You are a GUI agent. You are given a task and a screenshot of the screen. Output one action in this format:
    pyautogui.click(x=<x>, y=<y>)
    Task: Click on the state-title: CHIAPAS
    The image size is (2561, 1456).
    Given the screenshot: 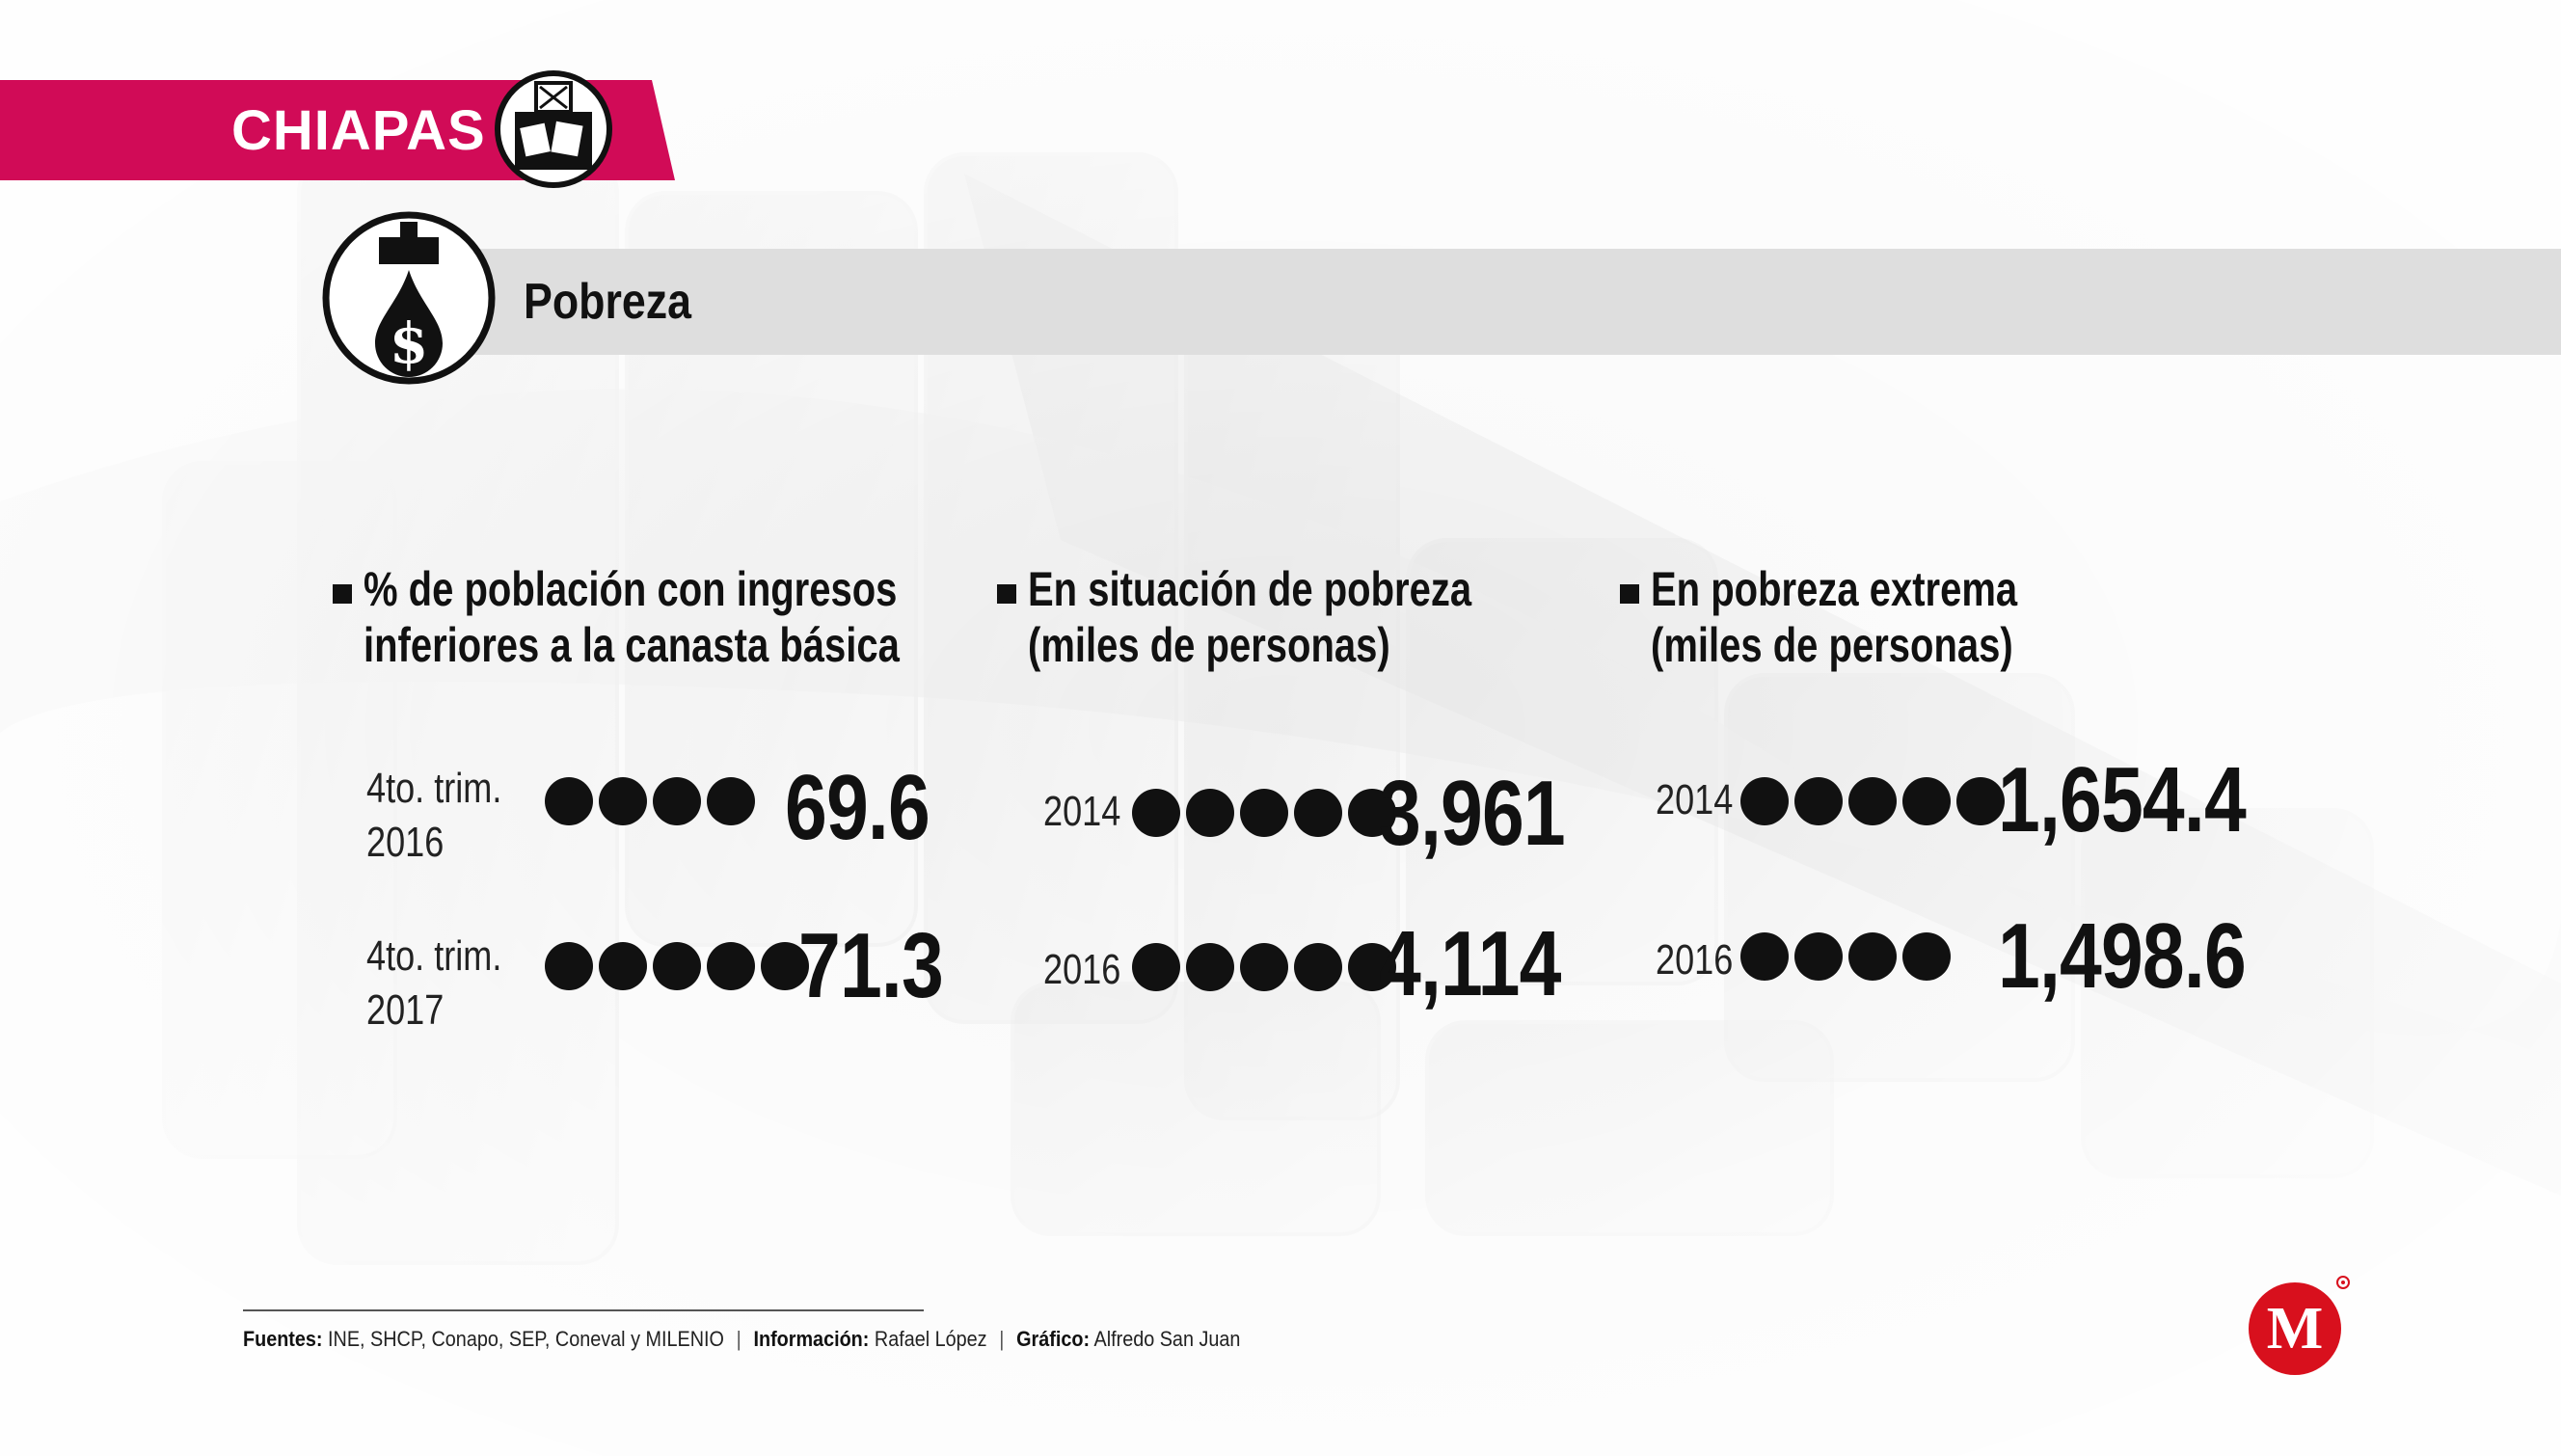 What is the action you would take?
    pyautogui.click(x=359, y=130)
    